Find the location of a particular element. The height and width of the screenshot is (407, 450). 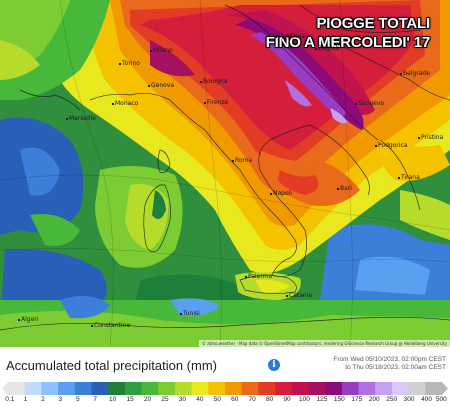

legend-tick-label: 175 is located at coordinates (357, 399).